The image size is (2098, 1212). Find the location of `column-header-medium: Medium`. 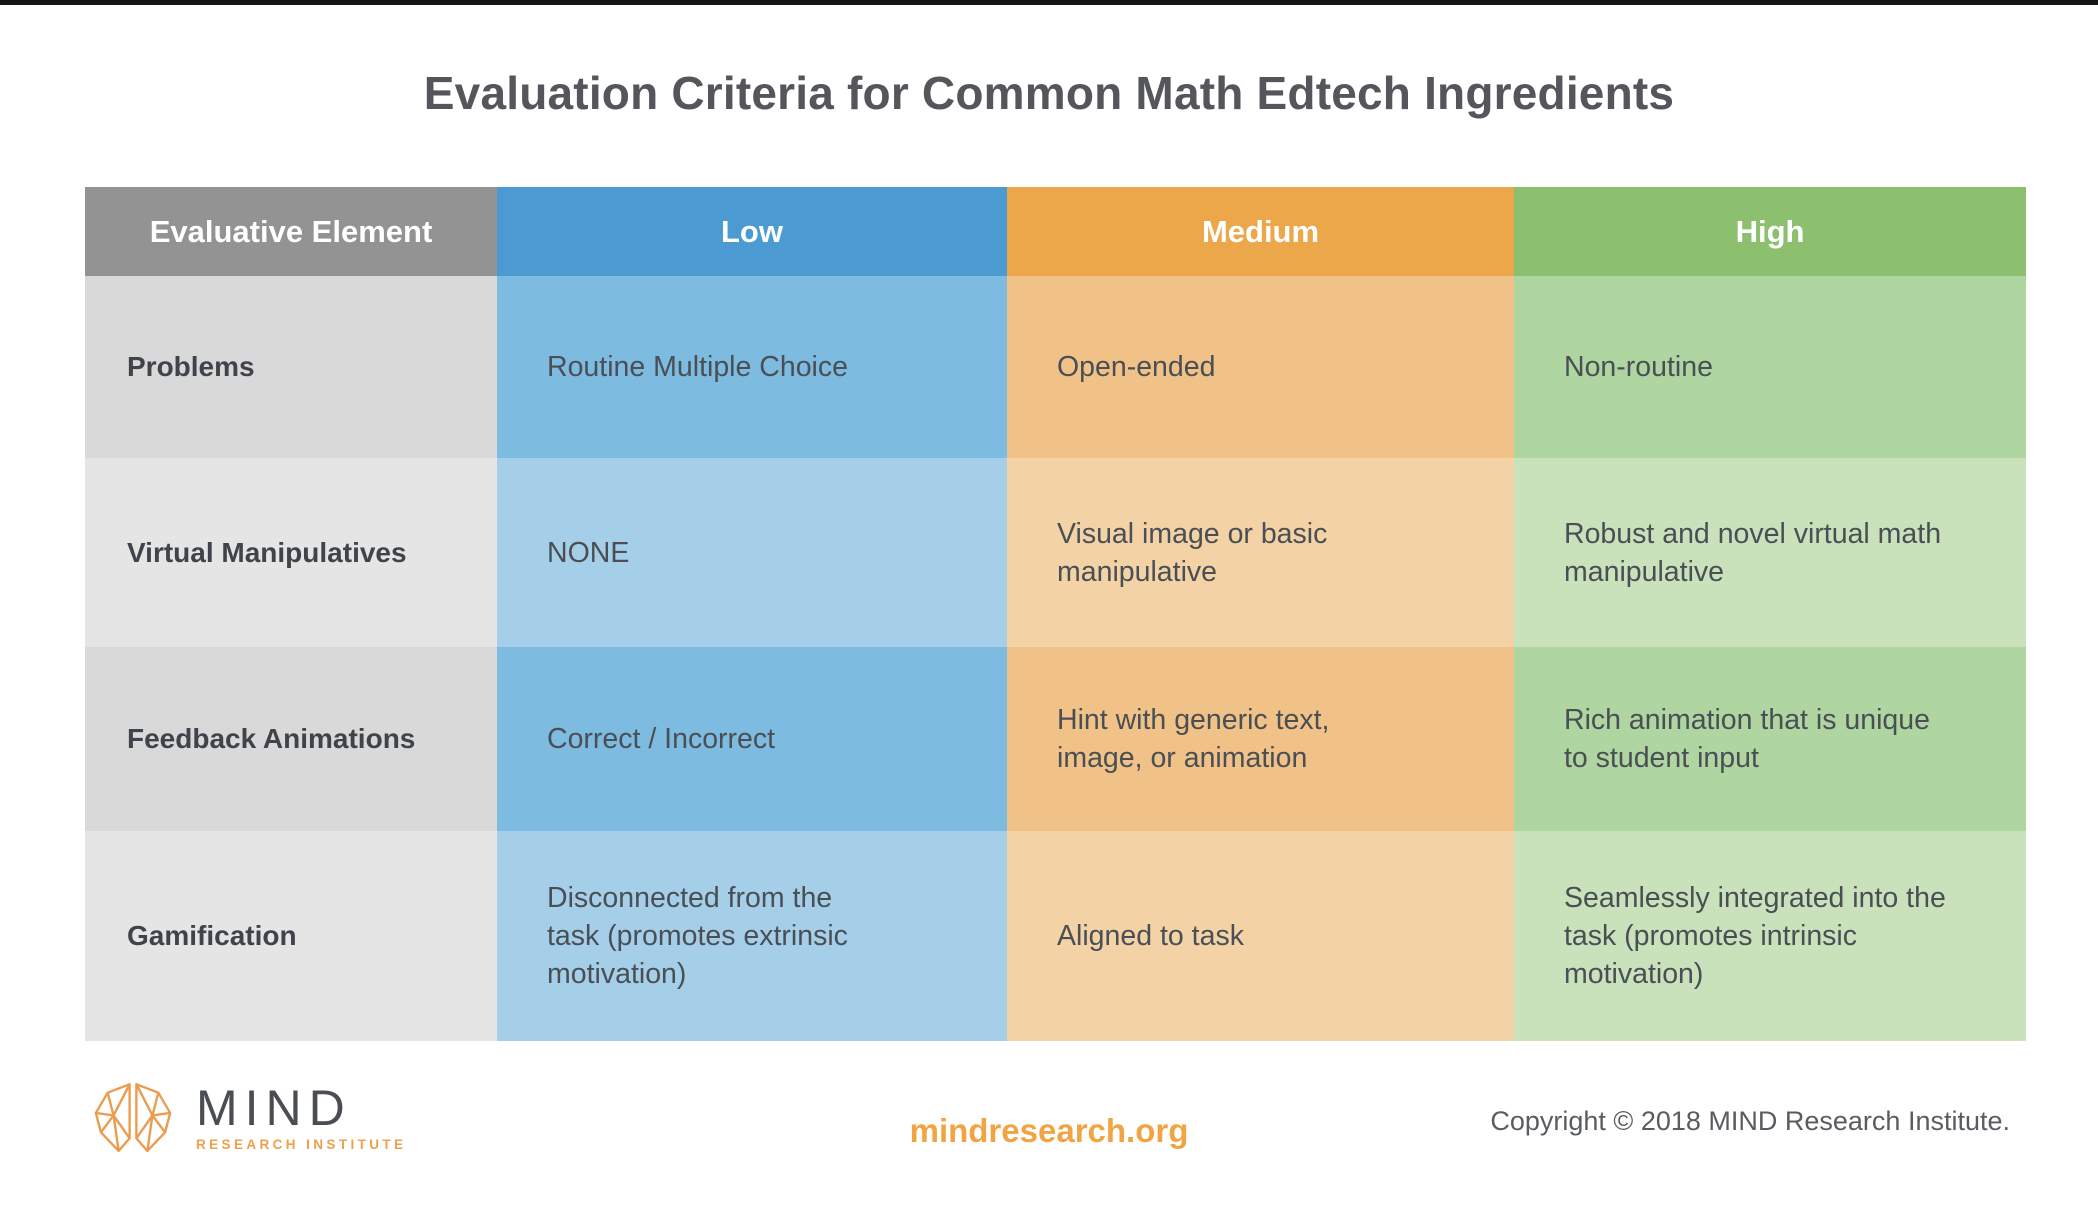

column-header-medium: Medium is located at coordinates (1260, 231).